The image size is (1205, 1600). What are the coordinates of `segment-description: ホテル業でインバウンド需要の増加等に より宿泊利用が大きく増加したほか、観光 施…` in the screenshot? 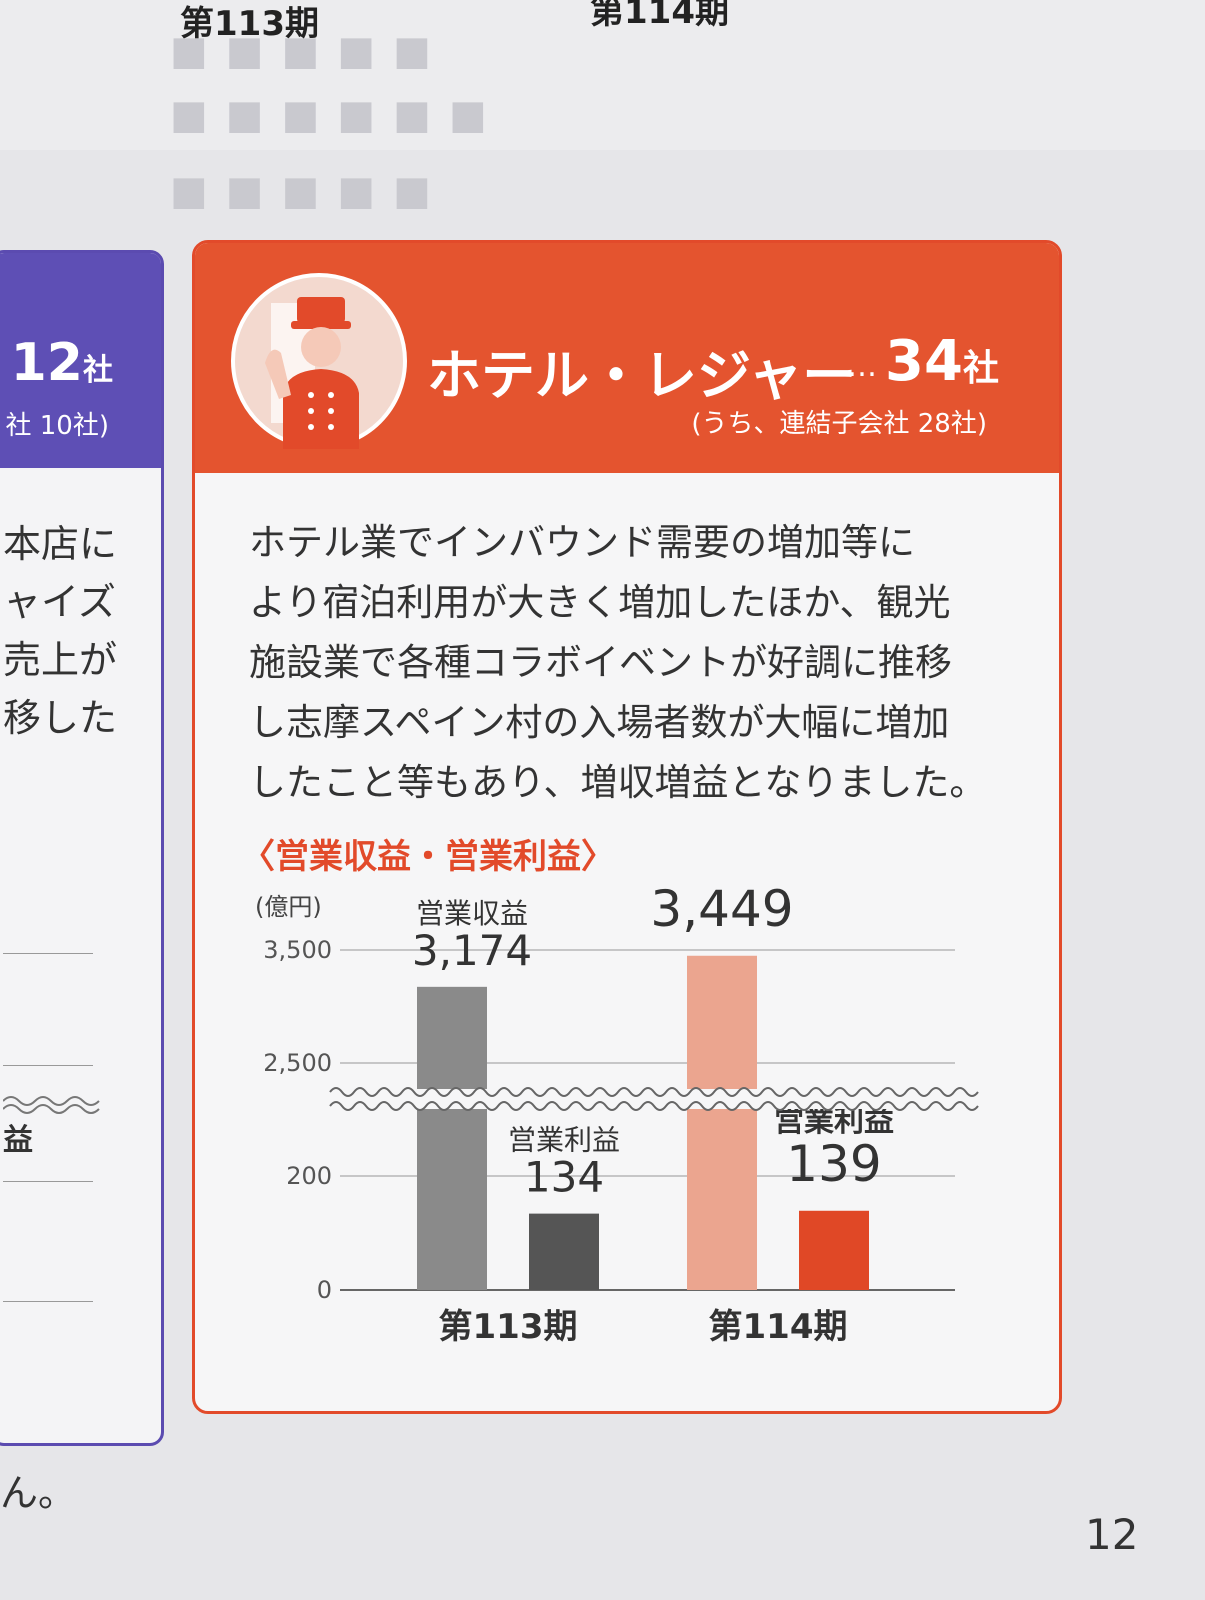 It's located at (617, 663).